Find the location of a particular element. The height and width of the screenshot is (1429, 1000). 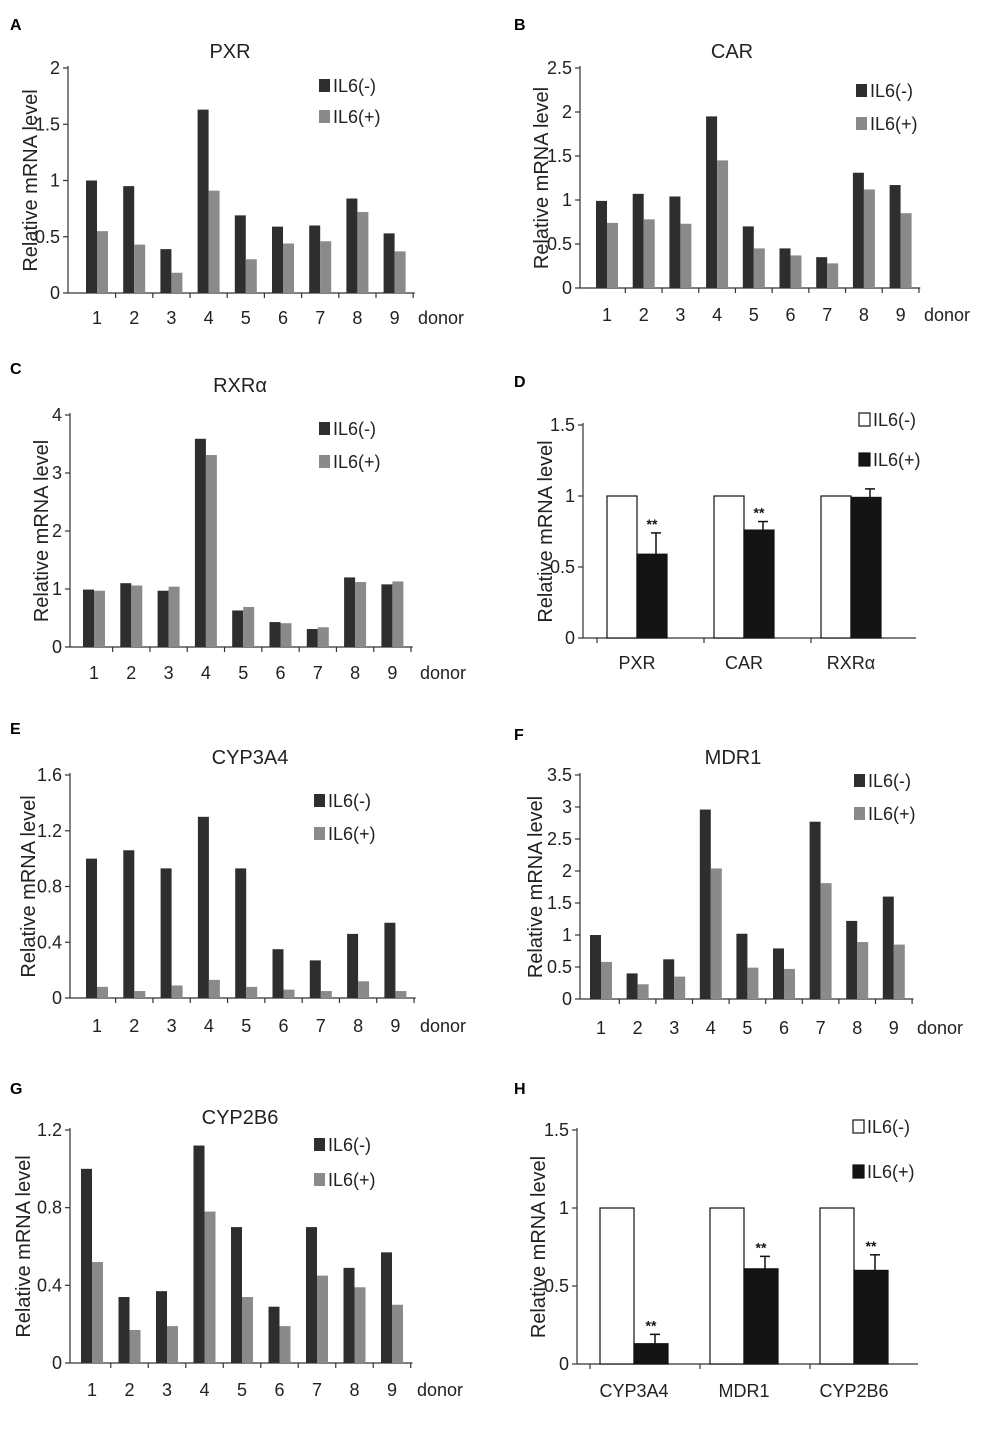

y-tick-label: 0.4 is located at coordinates (49, 1285).